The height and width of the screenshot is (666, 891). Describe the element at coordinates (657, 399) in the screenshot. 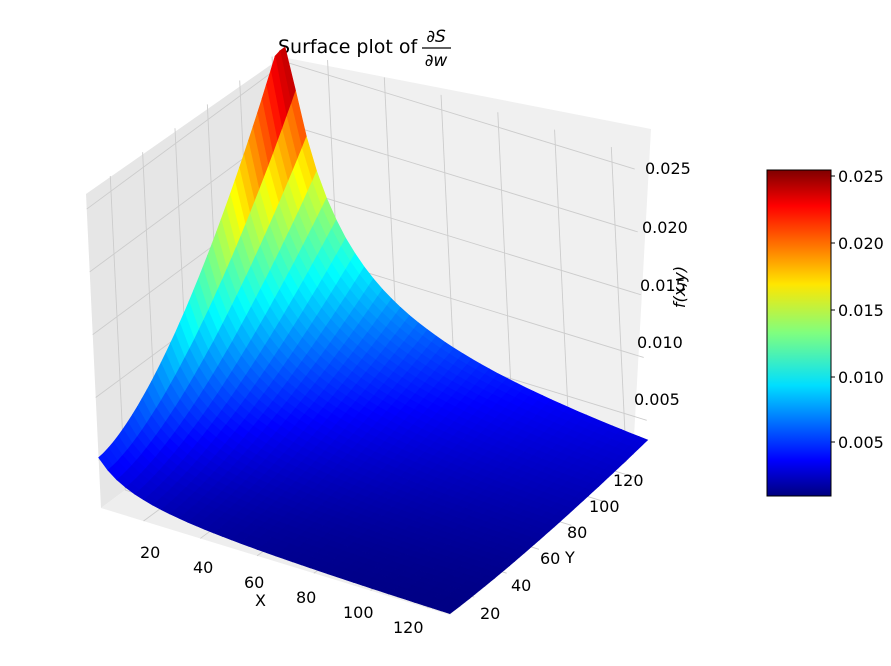

I see `z-tick-label: 0.005` at that location.